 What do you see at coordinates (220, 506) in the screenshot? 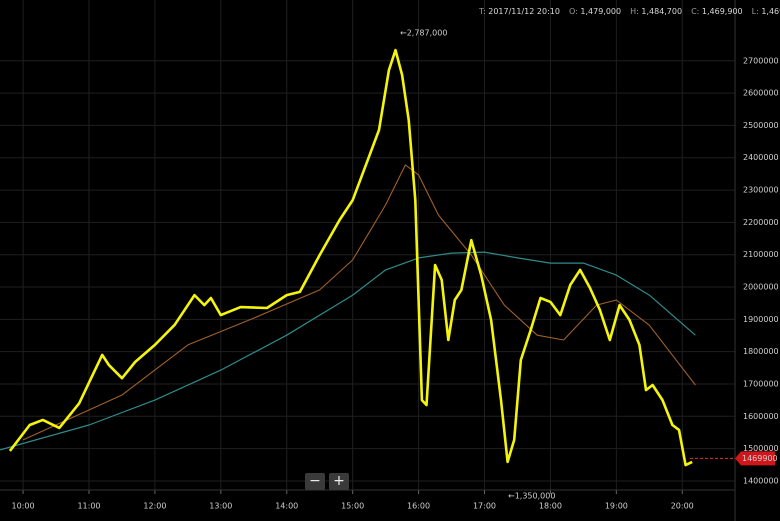
I see `x-tick-label: 13:00` at bounding box center [220, 506].